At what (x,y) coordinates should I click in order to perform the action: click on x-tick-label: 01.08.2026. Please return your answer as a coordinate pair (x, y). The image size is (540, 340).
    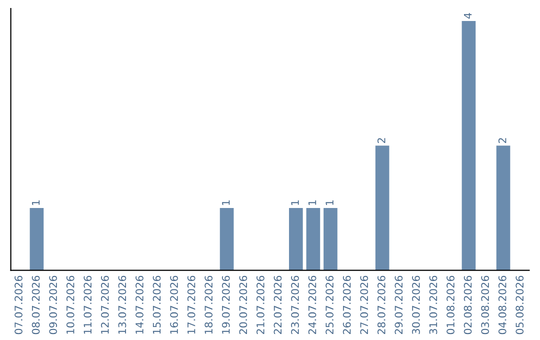
    Looking at the image, I should click on (450, 305).